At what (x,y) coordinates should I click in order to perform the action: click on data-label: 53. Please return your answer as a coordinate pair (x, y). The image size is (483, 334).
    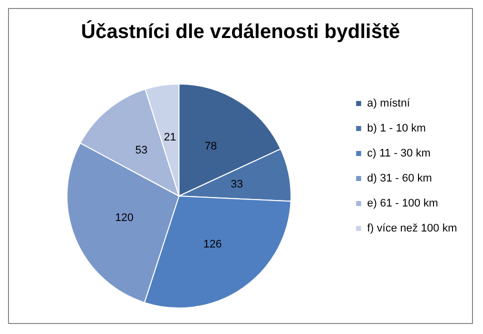
    Looking at the image, I should click on (141, 150).